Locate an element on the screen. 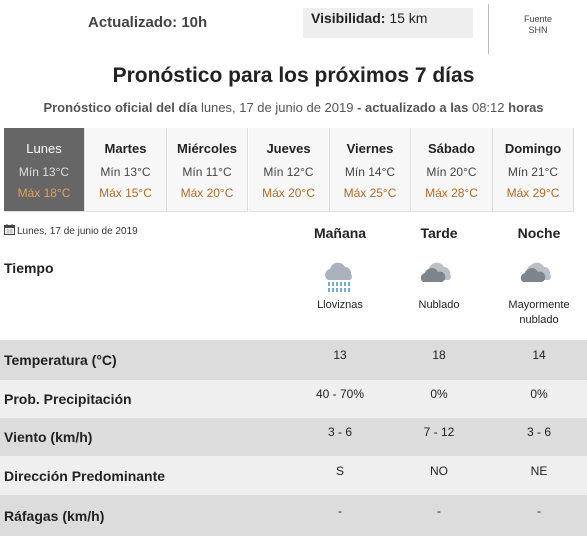  drizzle-icon is located at coordinates (338, 277).